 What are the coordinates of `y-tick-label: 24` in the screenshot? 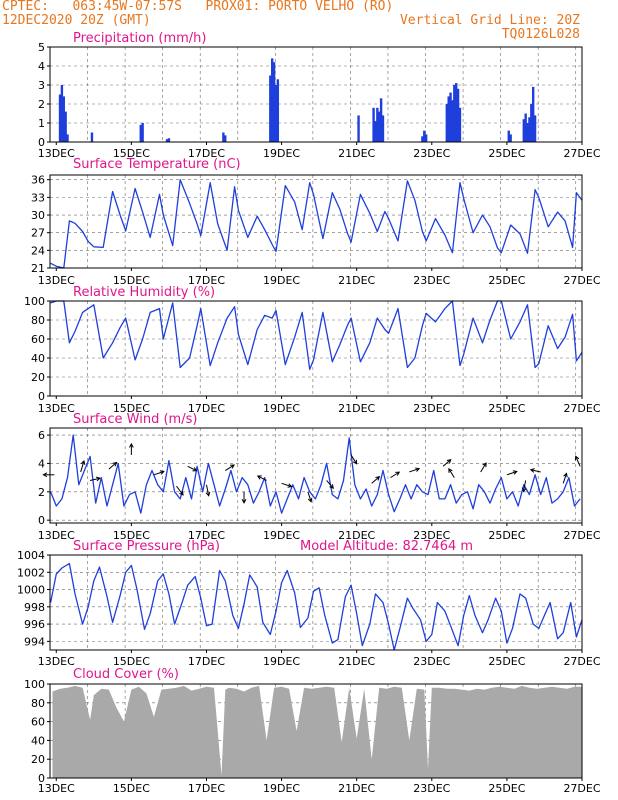 It's located at (38, 250).